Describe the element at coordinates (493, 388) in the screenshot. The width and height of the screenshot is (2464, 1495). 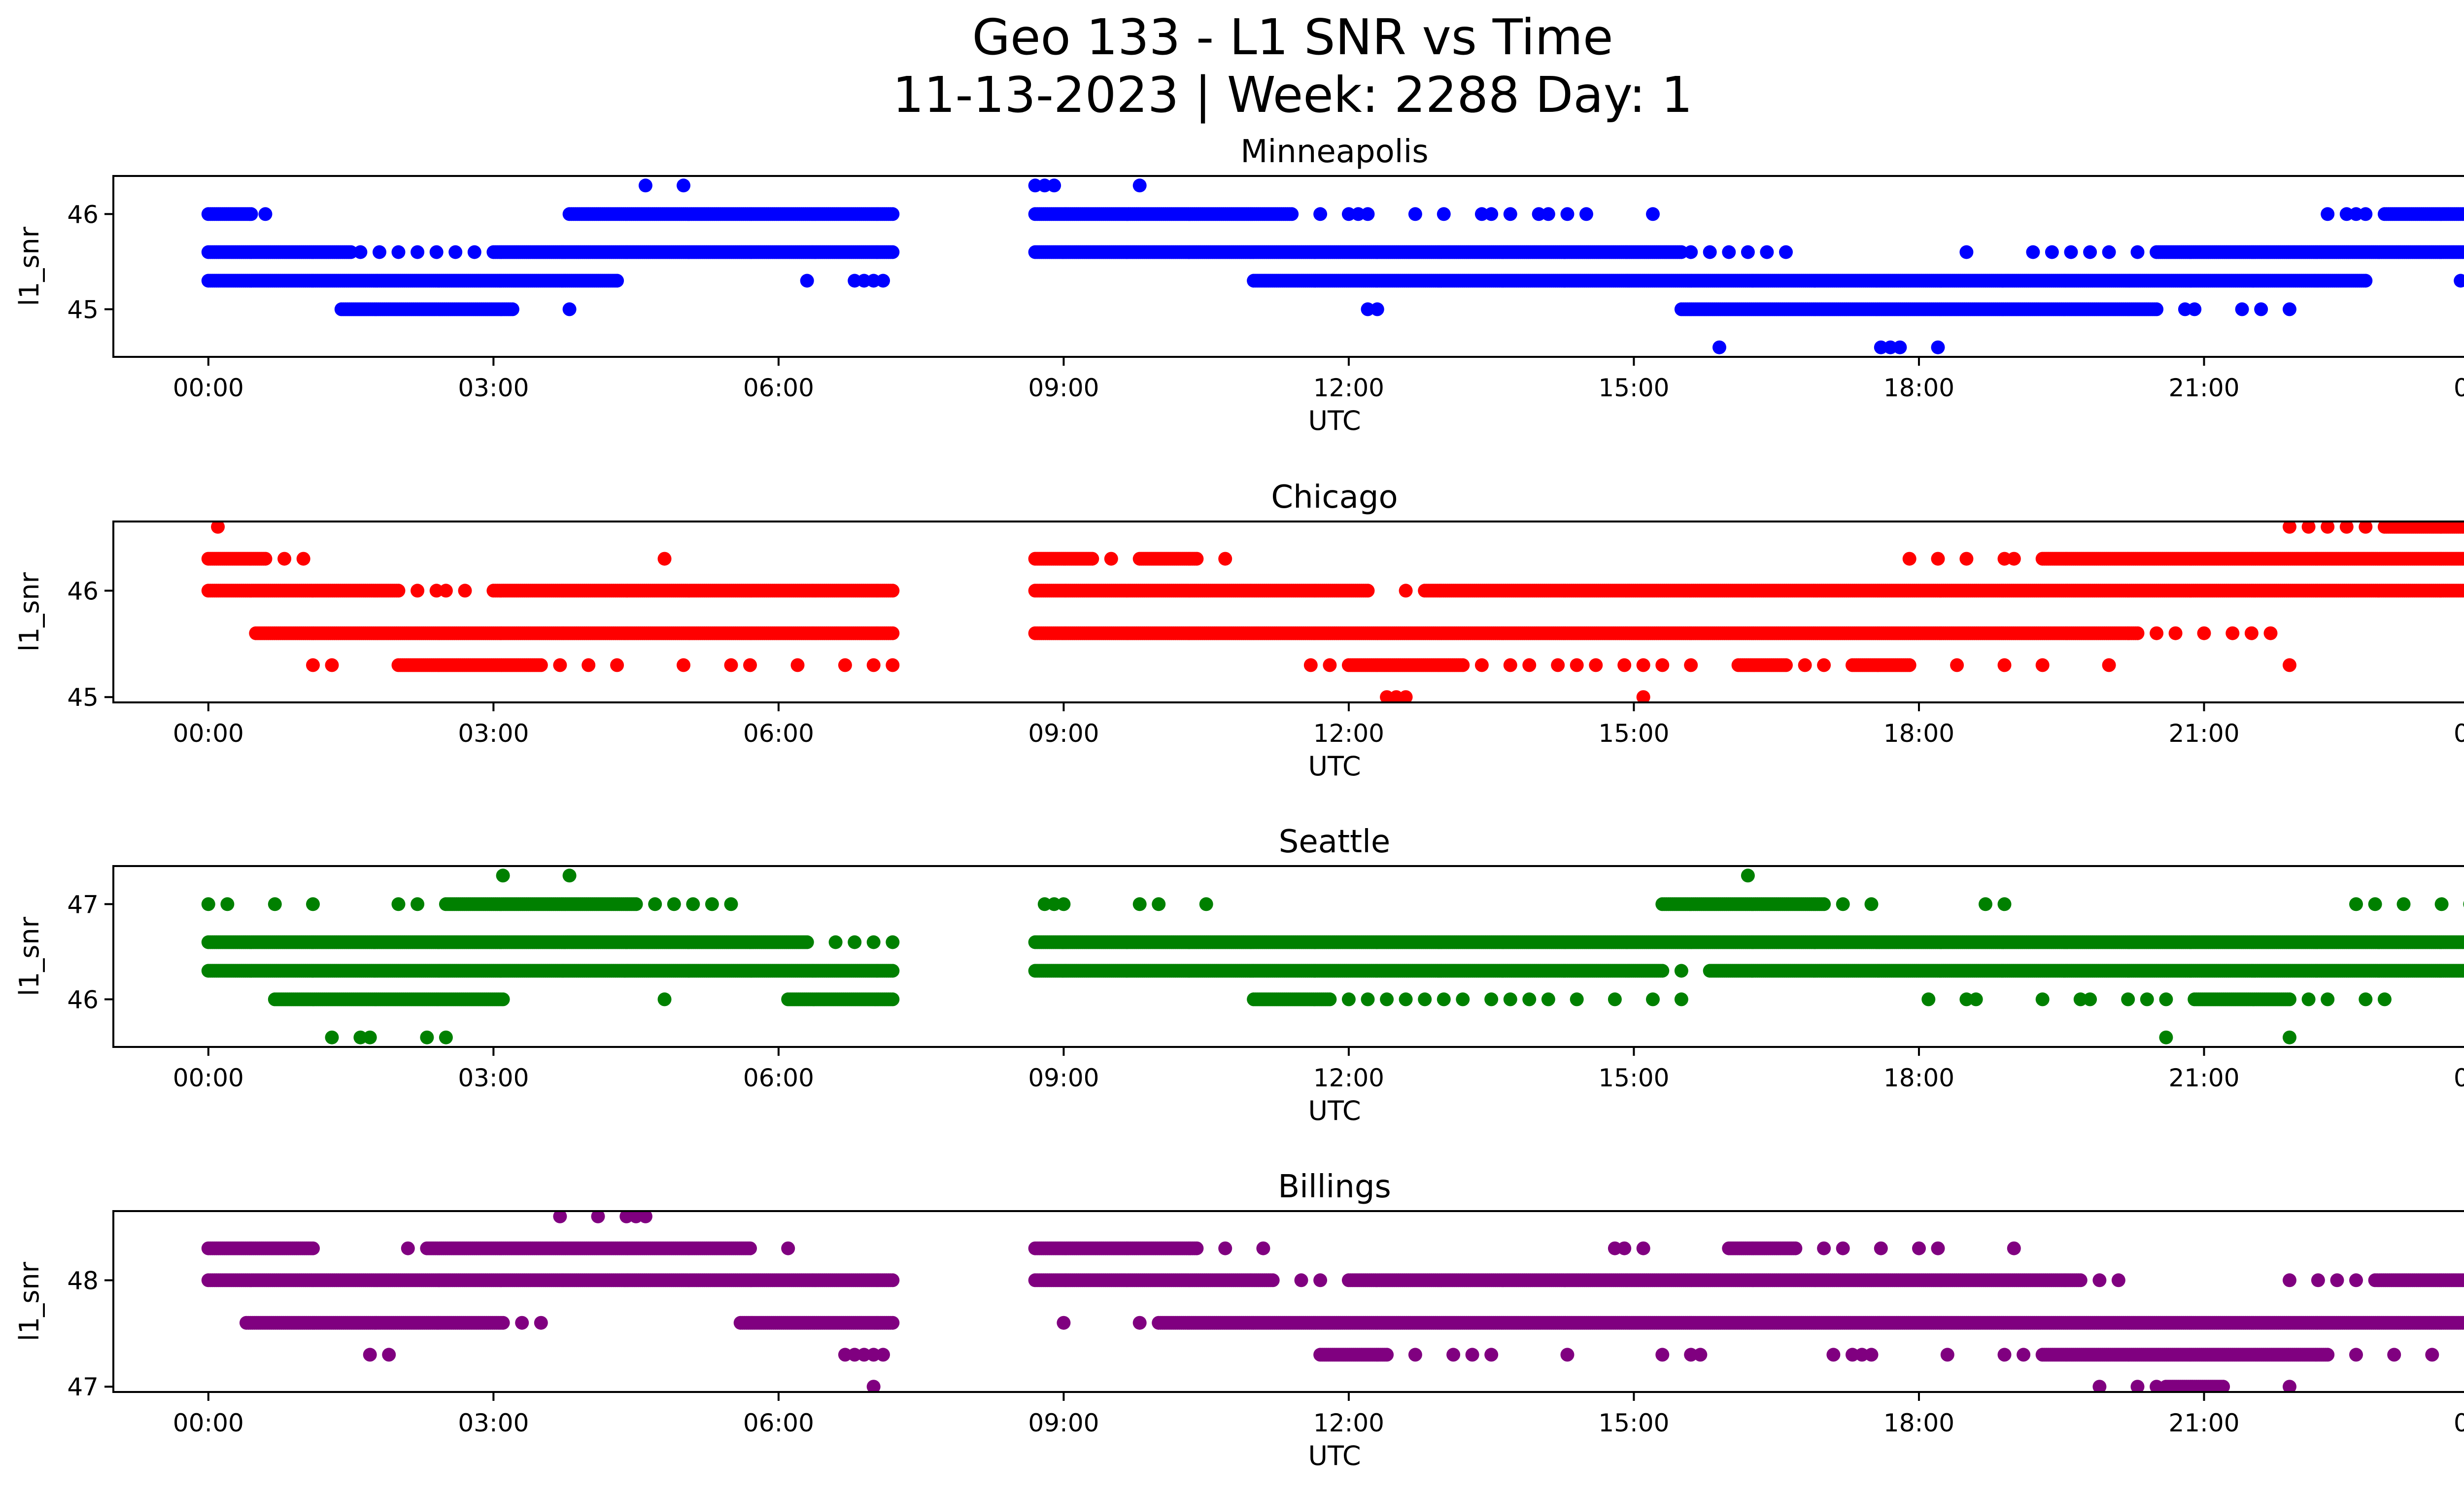
I see `x-tick-label: 03:00` at that location.